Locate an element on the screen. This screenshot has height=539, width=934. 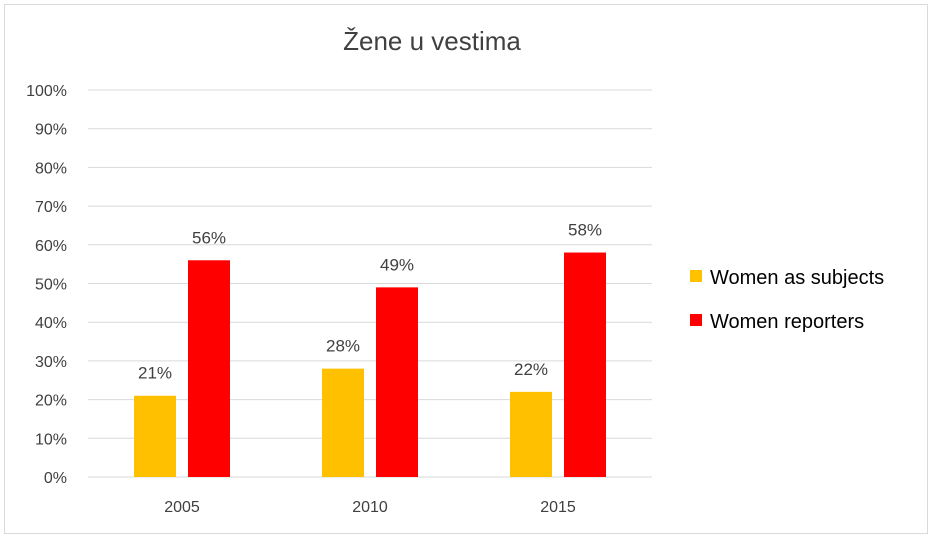
data-label: 49% is located at coordinates (397, 264).